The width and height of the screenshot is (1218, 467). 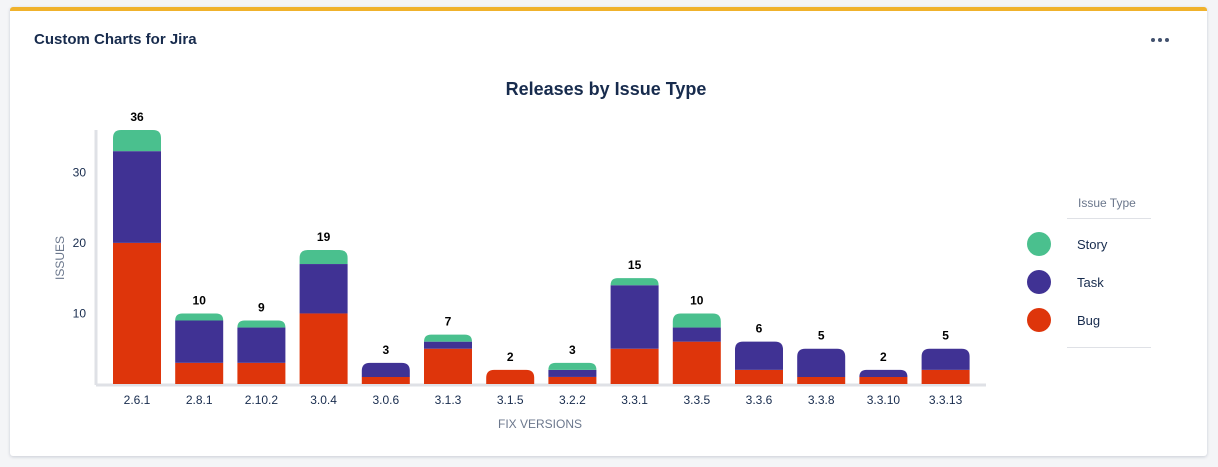 What do you see at coordinates (510, 400) in the screenshot?
I see `x-tick-label: 3.1.5` at bounding box center [510, 400].